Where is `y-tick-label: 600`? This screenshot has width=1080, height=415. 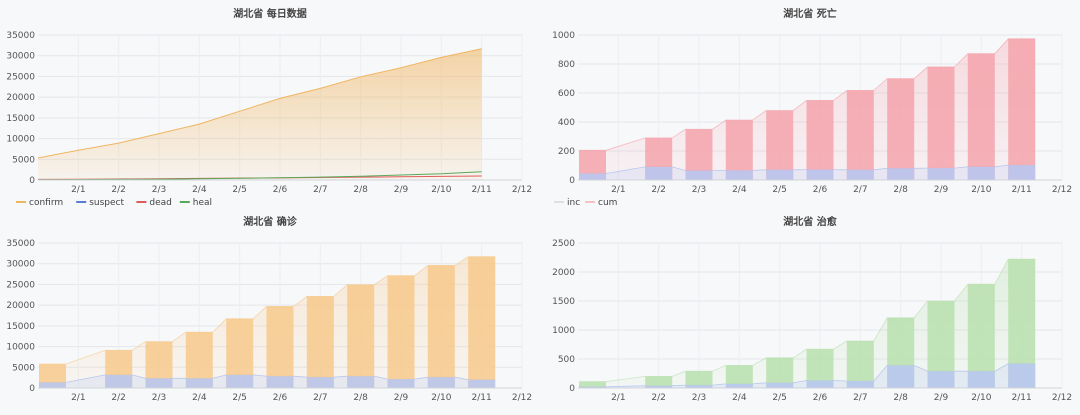 y-tick-label: 600 is located at coordinates (566, 94).